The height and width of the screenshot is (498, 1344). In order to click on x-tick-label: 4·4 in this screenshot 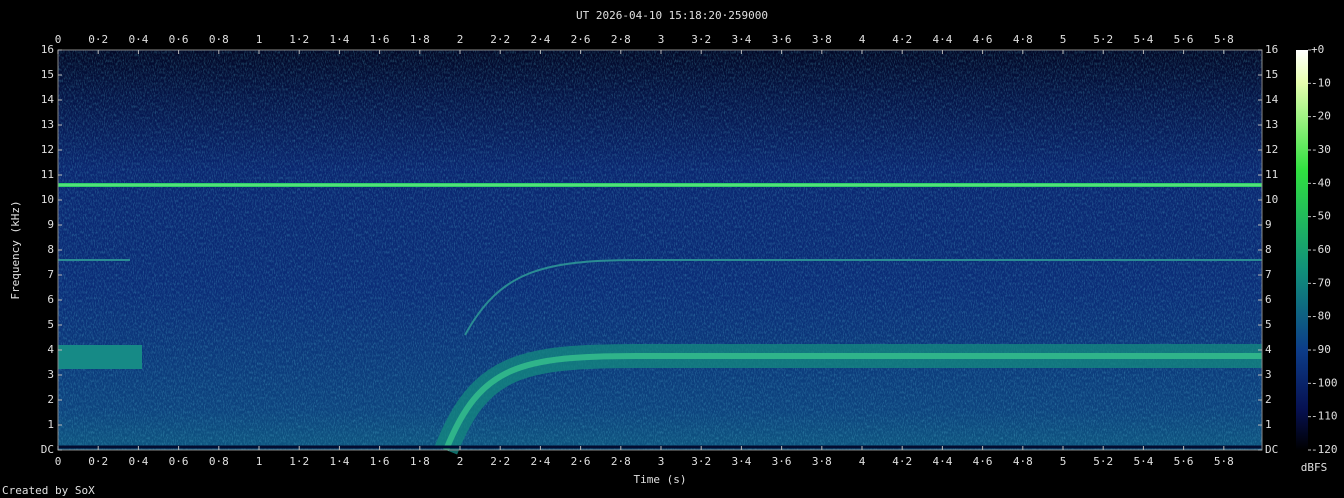, I will do `click(942, 461)`.